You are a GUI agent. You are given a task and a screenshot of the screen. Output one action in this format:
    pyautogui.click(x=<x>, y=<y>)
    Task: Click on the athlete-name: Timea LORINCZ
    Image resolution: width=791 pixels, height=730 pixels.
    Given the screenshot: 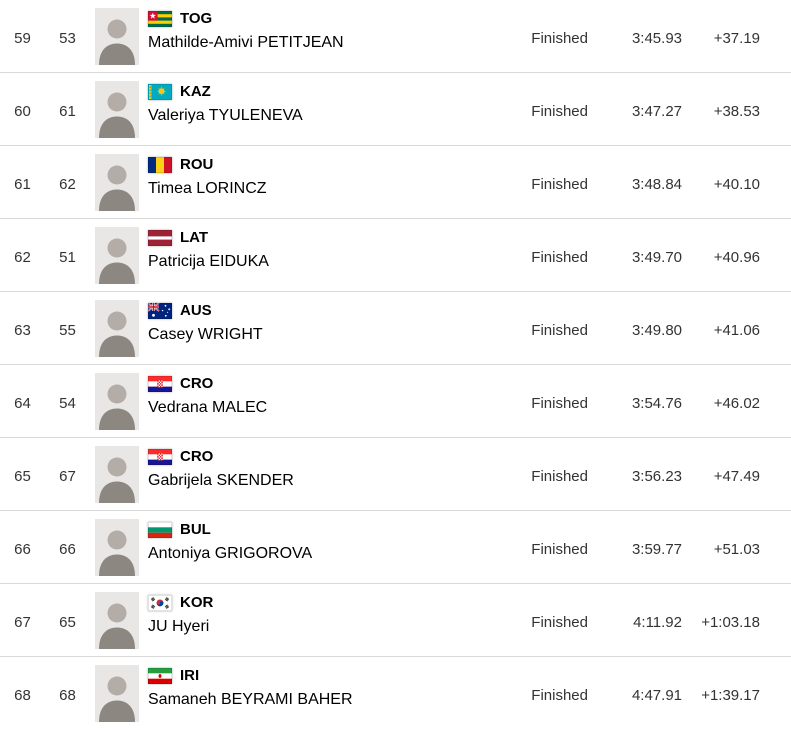 What is the action you would take?
    pyautogui.click(x=207, y=188)
    